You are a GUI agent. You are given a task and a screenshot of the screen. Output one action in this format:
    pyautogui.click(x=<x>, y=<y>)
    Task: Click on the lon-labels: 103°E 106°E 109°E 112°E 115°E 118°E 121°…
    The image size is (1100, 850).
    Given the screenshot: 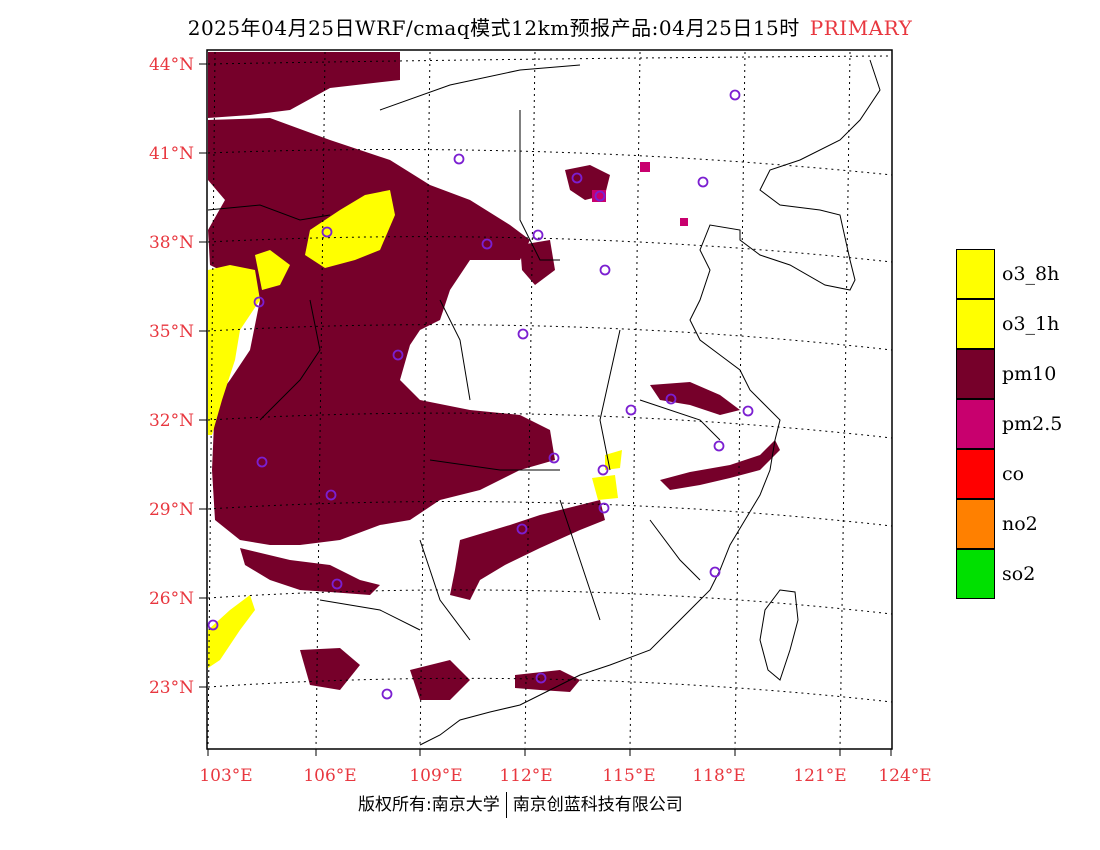 What is the action you would take?
    pyautogui.click(x=565, y=776)
    